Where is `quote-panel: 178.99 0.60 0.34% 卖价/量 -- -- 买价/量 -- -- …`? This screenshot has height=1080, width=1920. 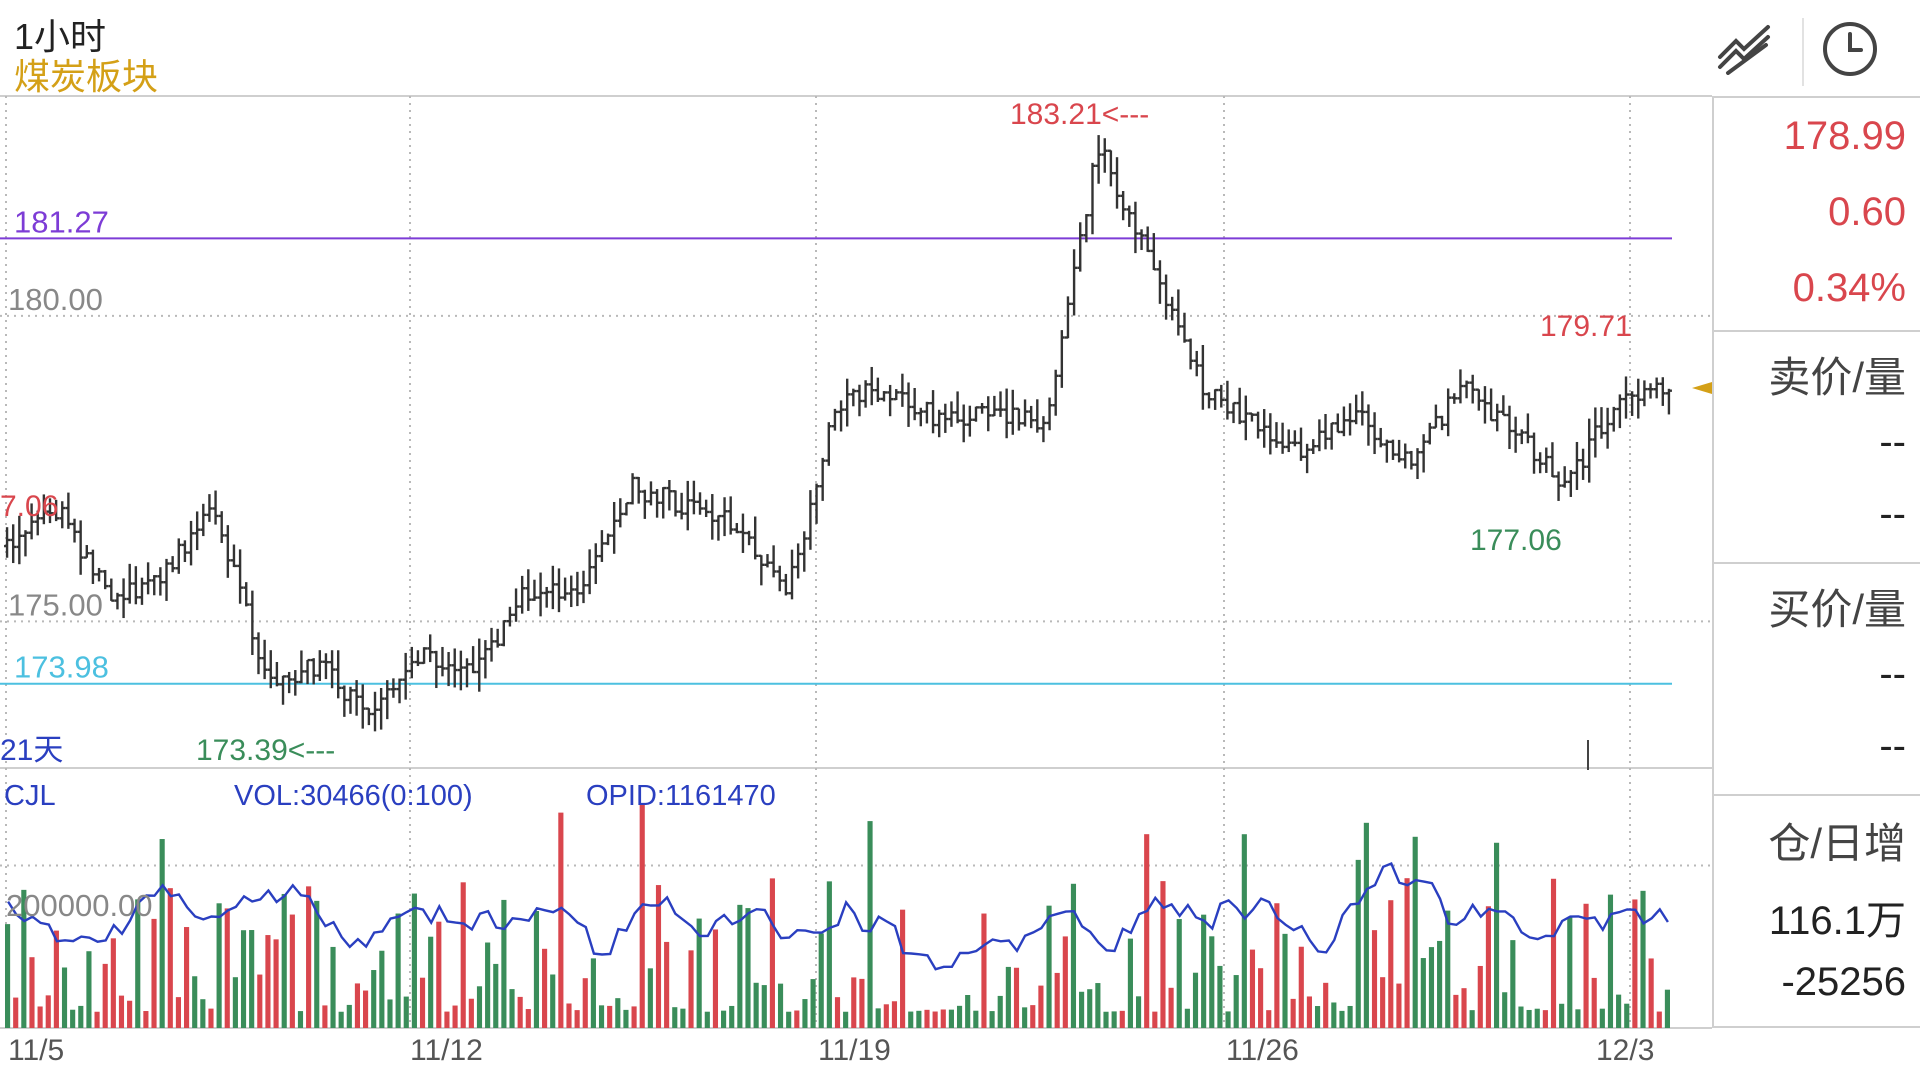
quote-panel: 178.99 0.60 0.34% 卖价/量 -- -- 买价/量 -- -- … is located at coordinates (1816, 562).